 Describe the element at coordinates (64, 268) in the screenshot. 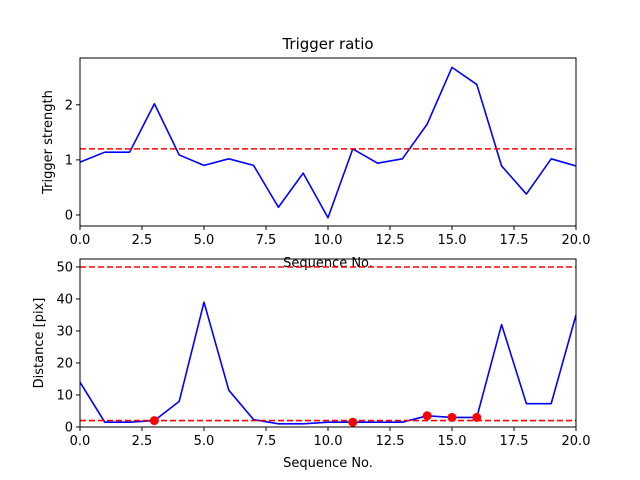

I see `y-tick-label: 50` at that location.